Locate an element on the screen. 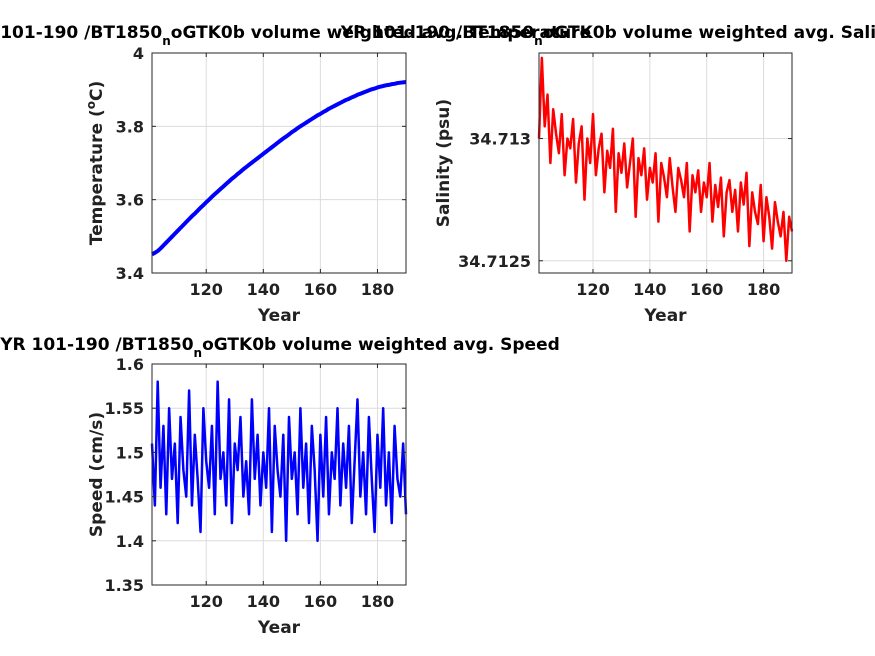  y-tick-label: 3.6 is located at coordinates (130, 200).